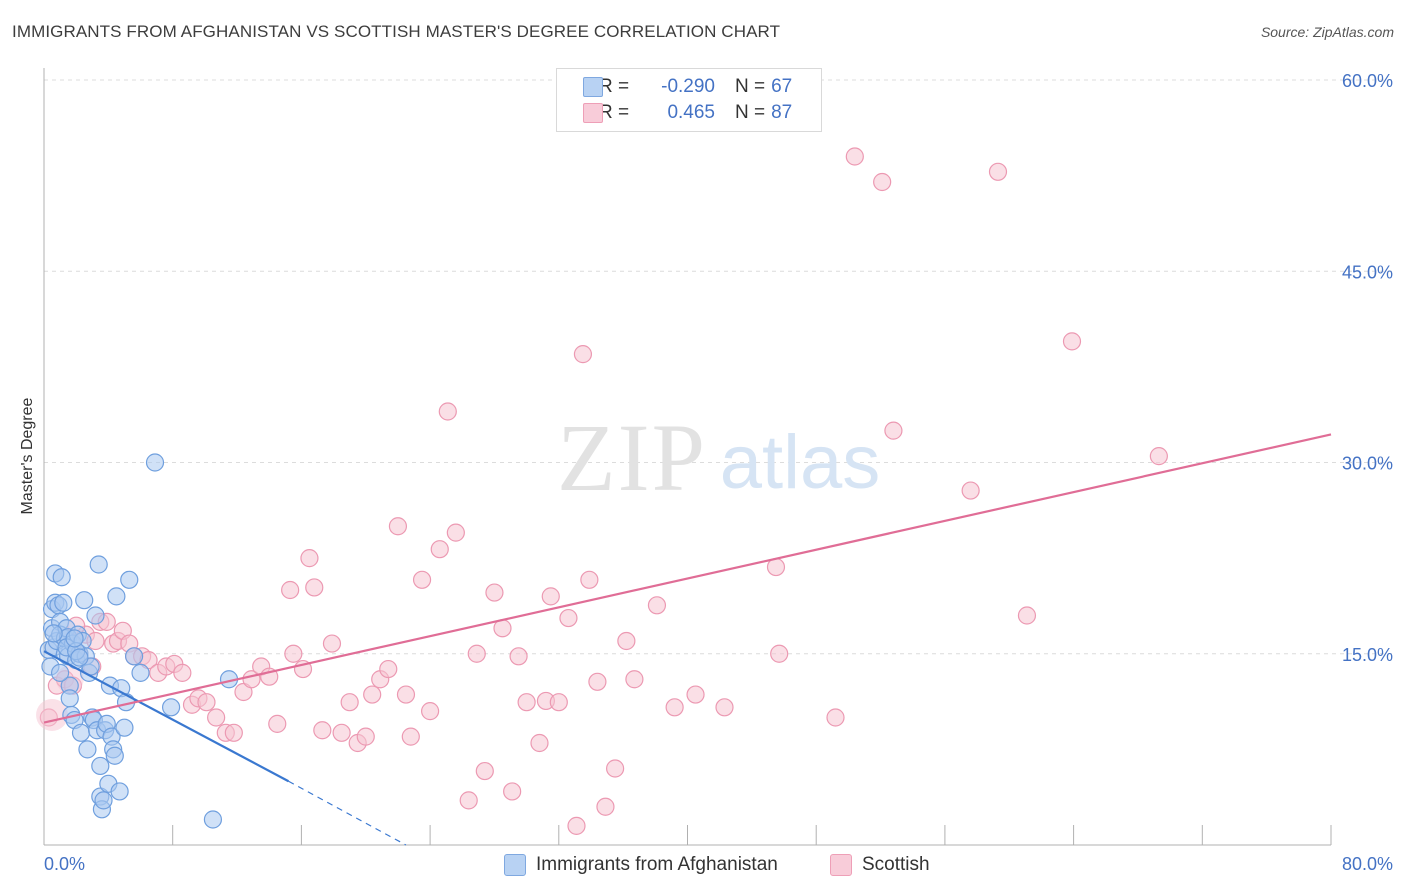 The width and height of the screenshot is (1406, 892). I want to click on y-tick-label: 15.0%, so click(1367, 655).